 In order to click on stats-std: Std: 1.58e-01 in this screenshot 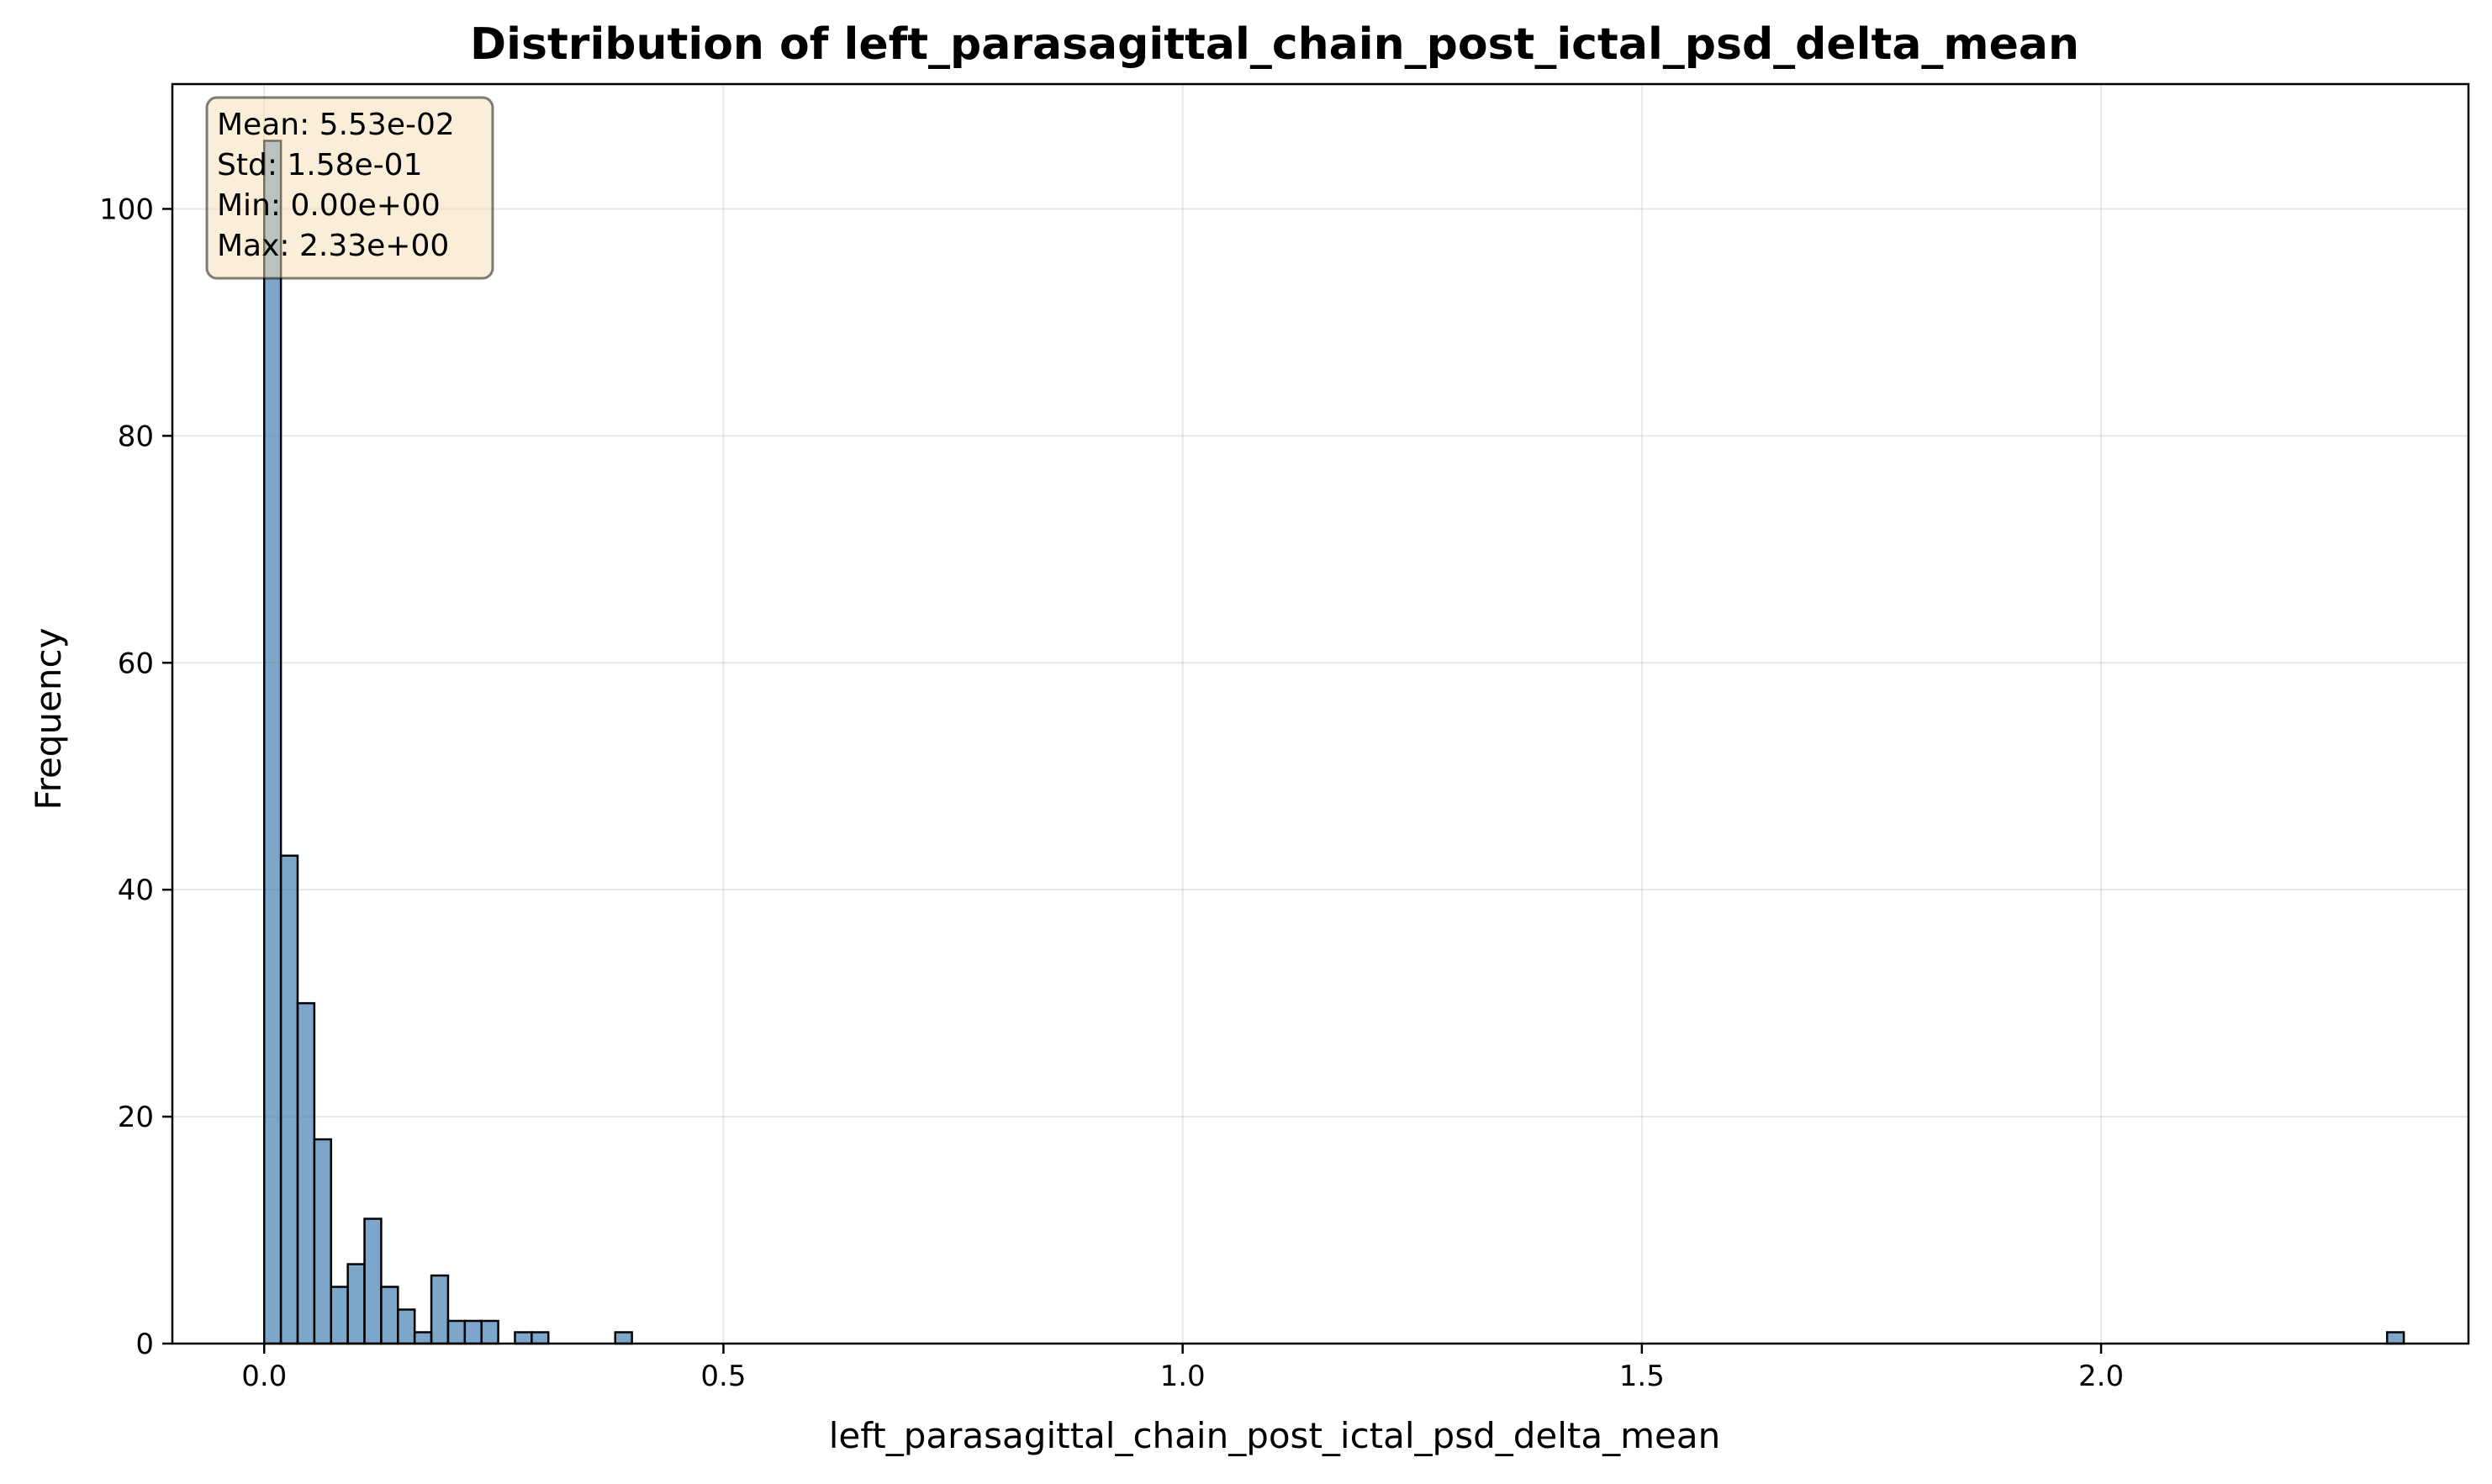, I will do `click(320, 165)`.